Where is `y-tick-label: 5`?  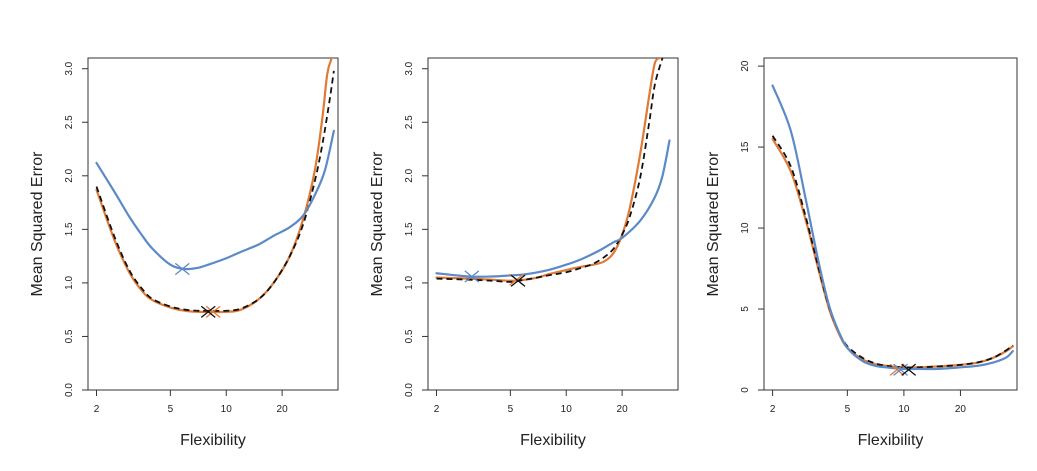 y-tick-label: 5 is located at coordinates (745, 309).